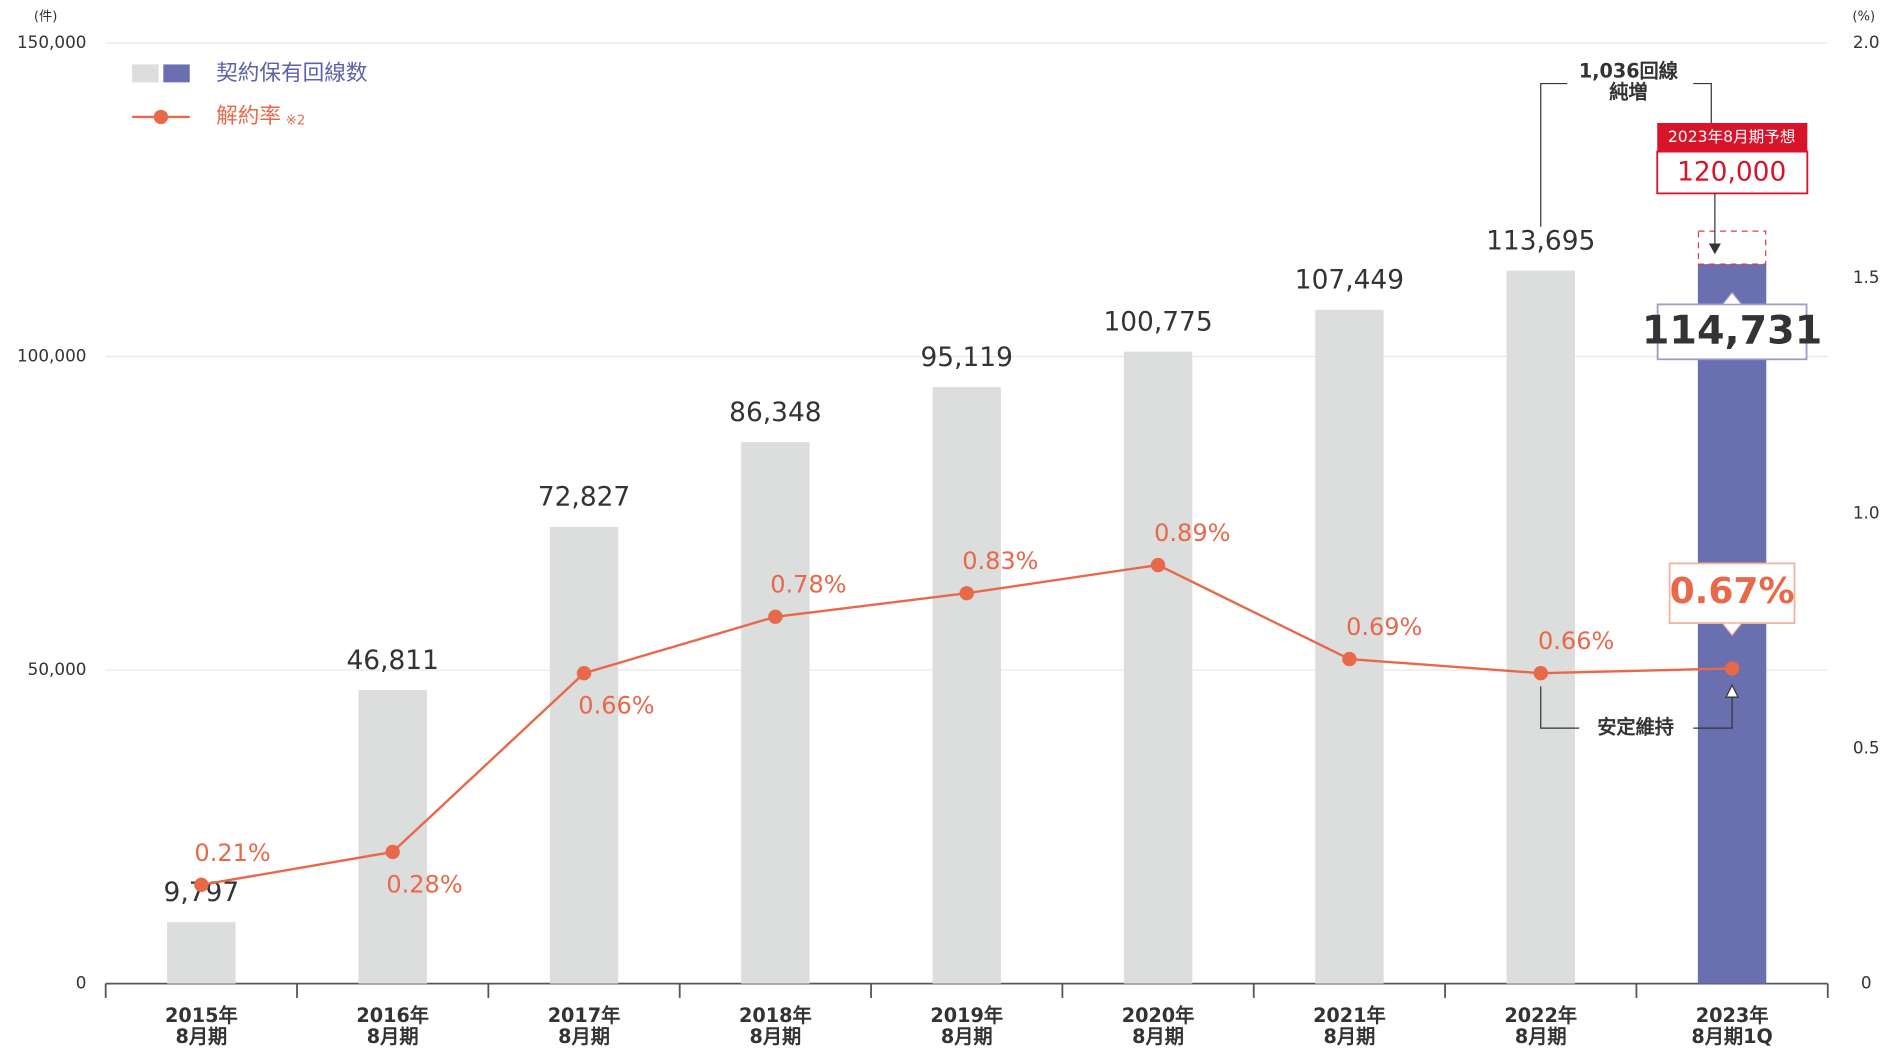 Image resolution: width=1883 pixels, height=1064 pixels. I want to click on bar-value-label: 86,348, so click(775, 413).